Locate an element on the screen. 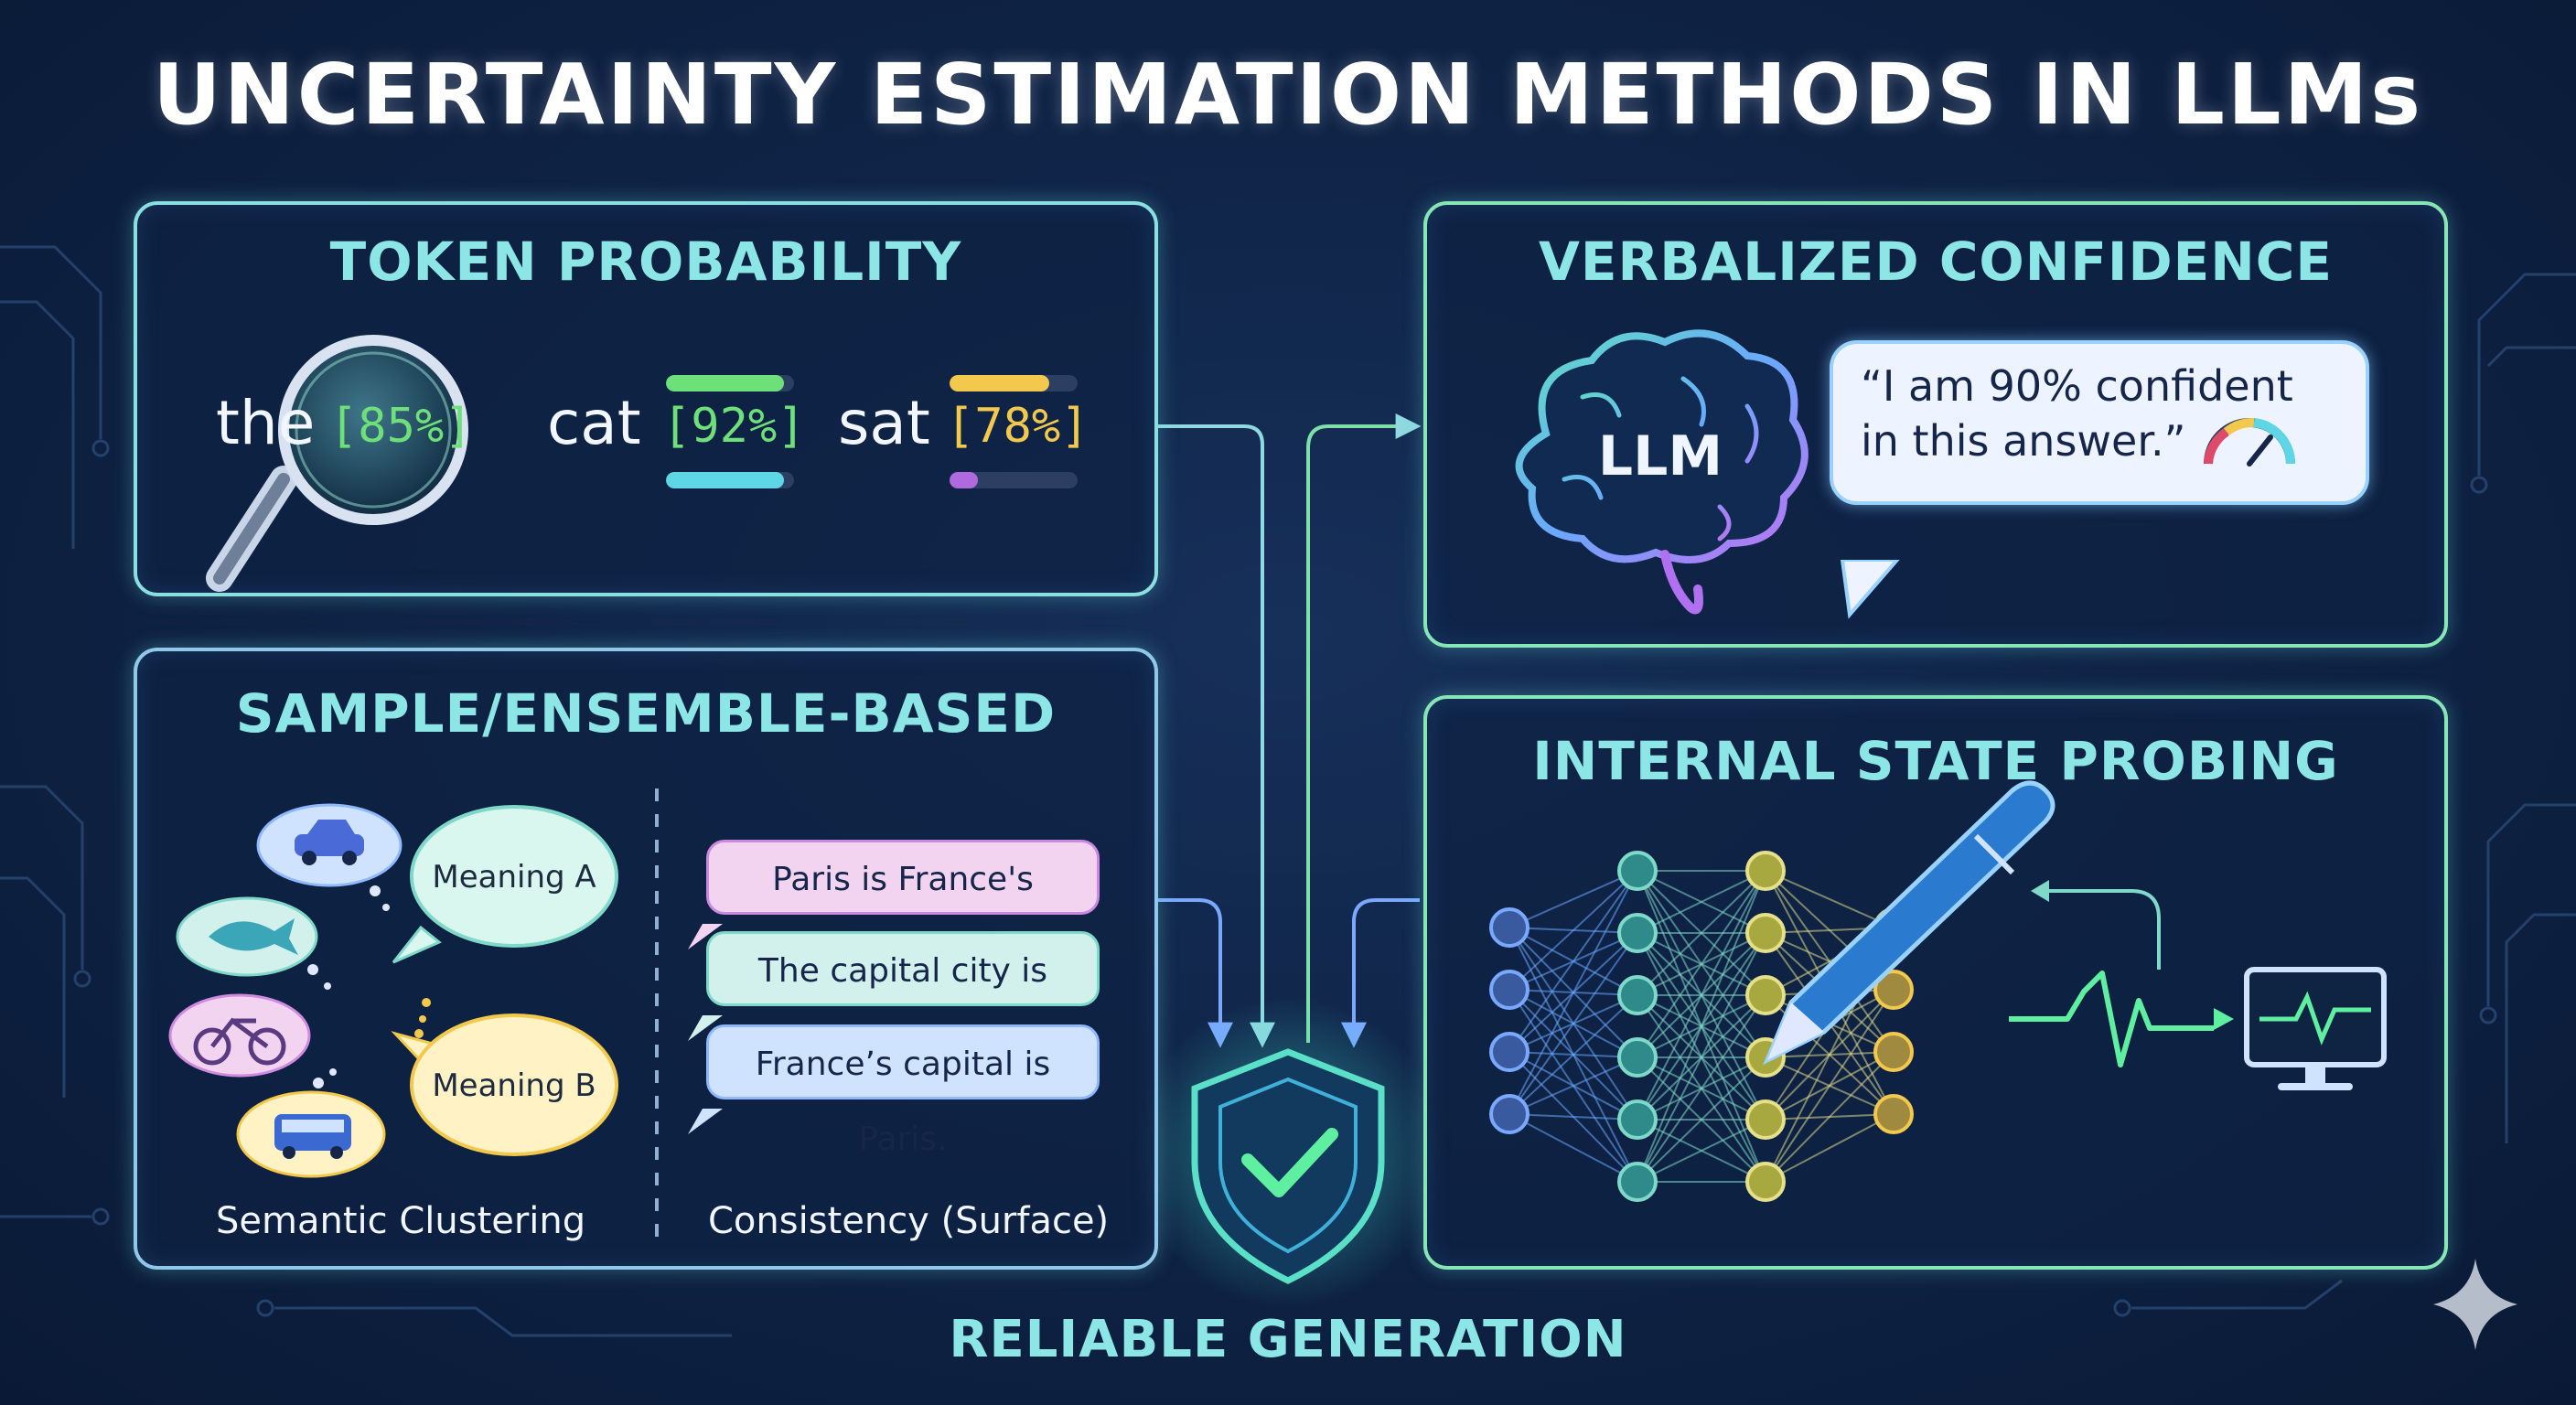 This screenshot has width=2576, height=1405. brain-icon: LLM is located at coordinates (1662, 472).